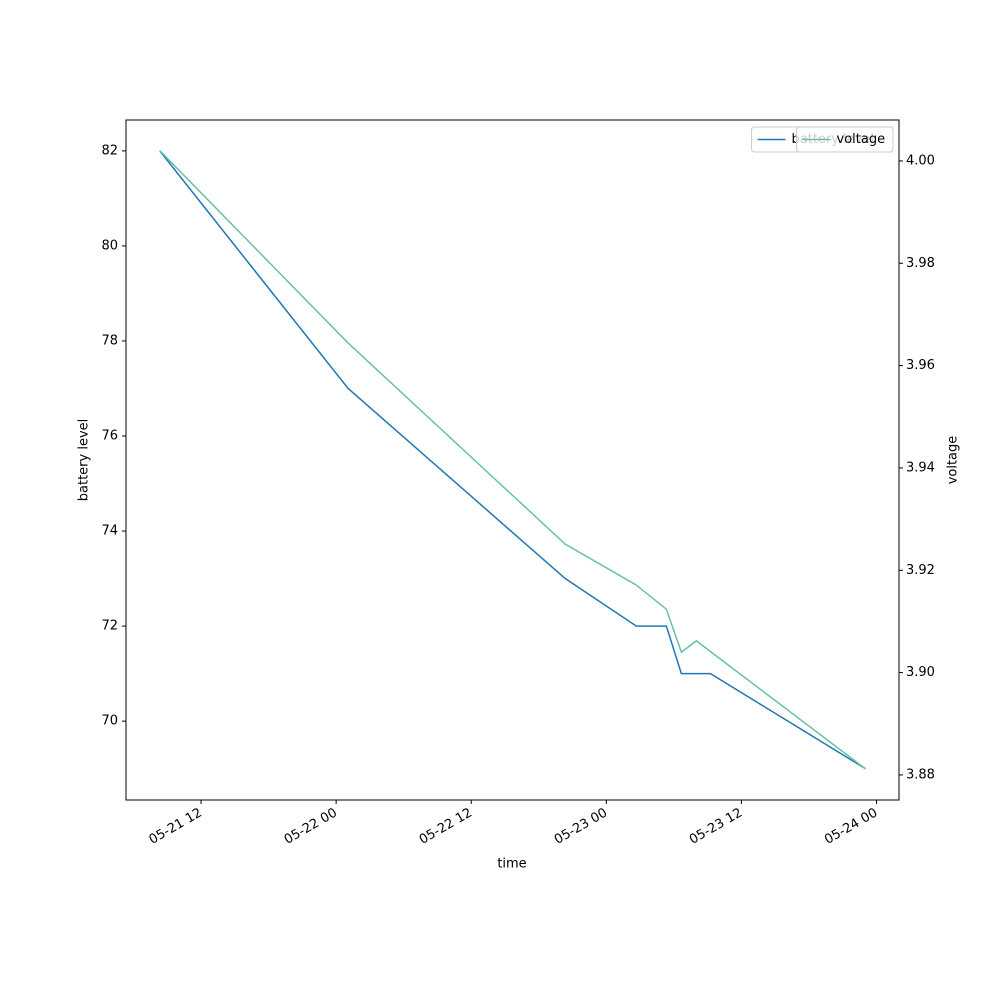 Image resolution: width=1000 pixels, height=1000 pixels. What do you see at coordinates (311, 827) in the screenshot?
I see `x-tick-label: 05-22 00` at bounding box center [311, 827].